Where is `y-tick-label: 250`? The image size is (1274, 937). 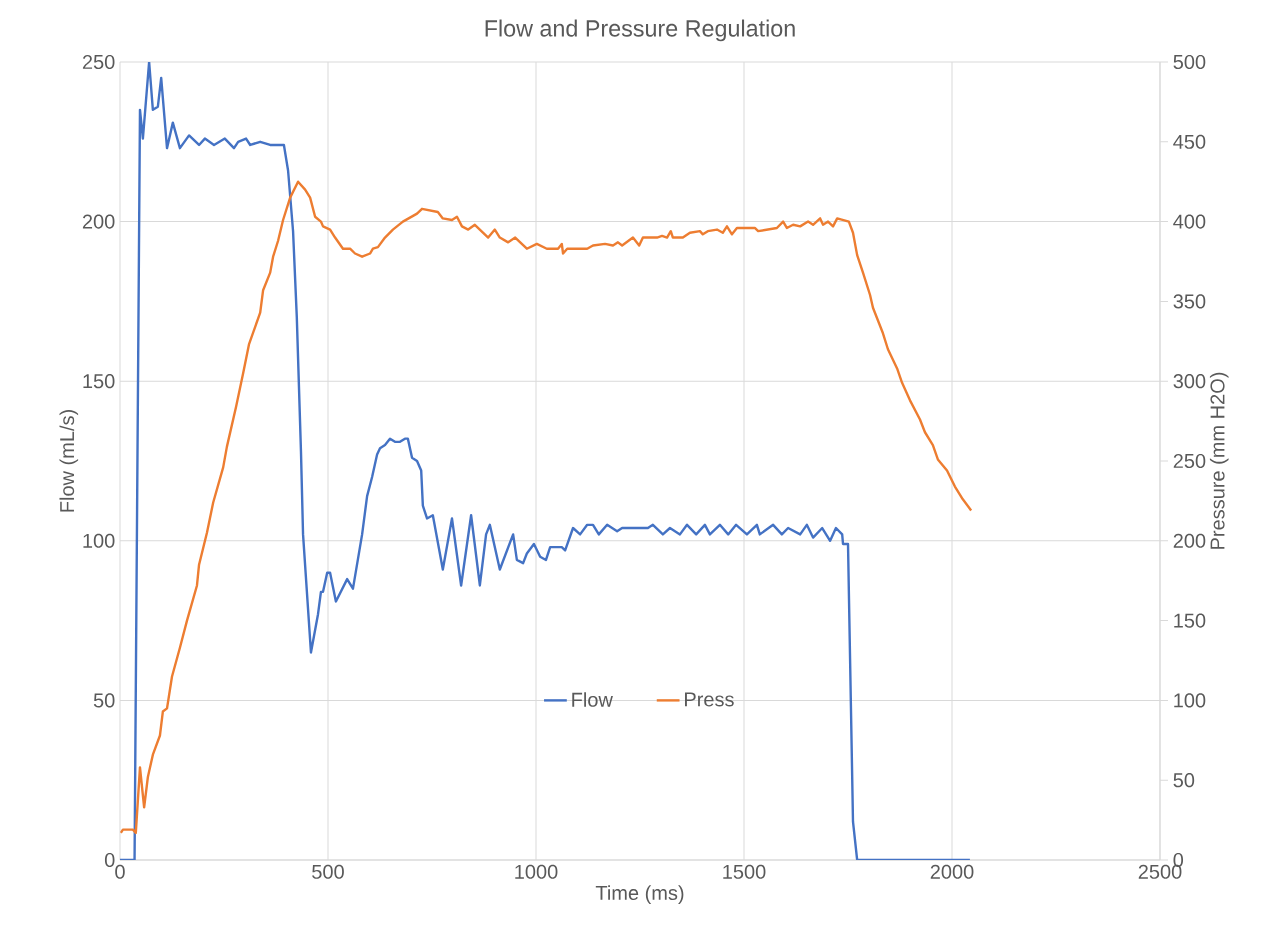
y-tick-label: 250 is located at coordinates (98, 62).